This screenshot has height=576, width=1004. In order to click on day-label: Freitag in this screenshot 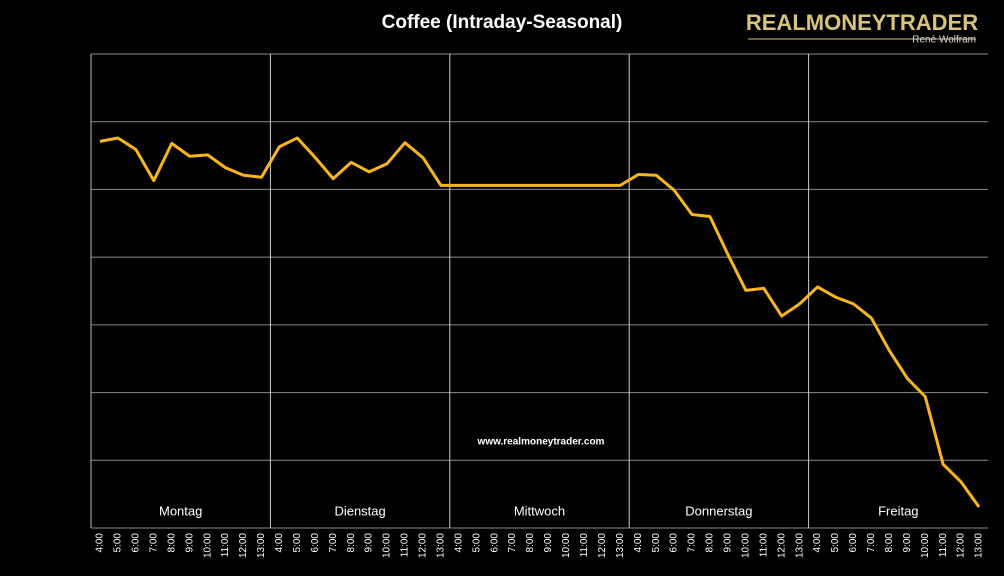, I will do `click(898, 510)`.